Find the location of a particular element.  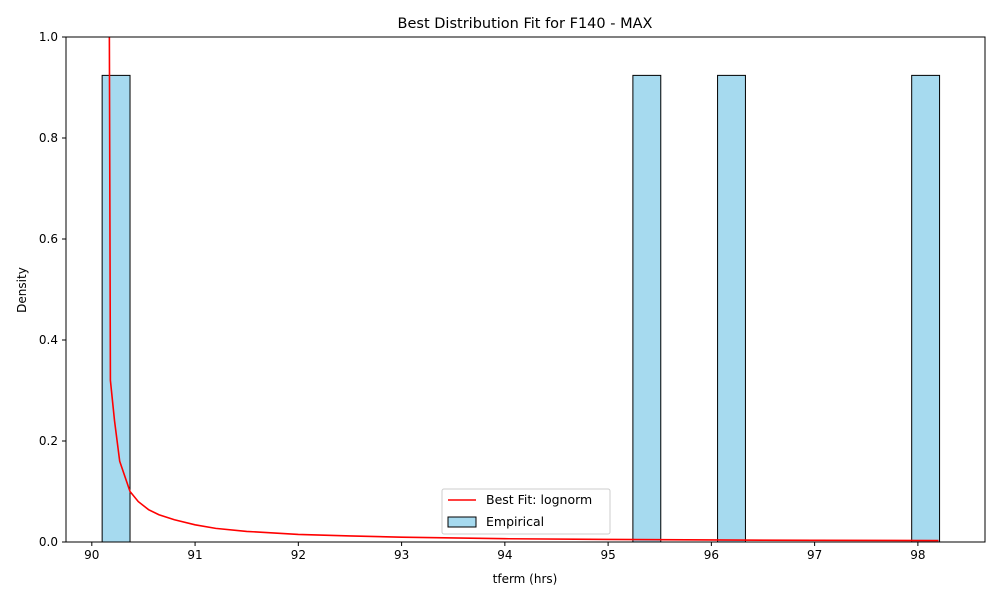

x-tick-label: 97 is located at coordinates (814, 555).